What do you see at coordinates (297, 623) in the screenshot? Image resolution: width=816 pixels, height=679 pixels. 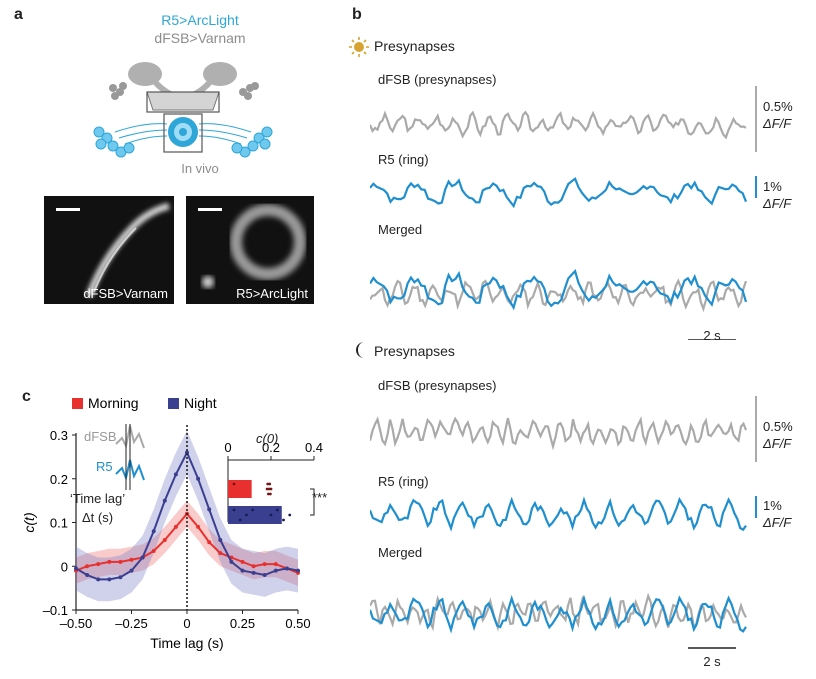 I see `x-tick-label: 0.50` at bounding box center [297, 623].